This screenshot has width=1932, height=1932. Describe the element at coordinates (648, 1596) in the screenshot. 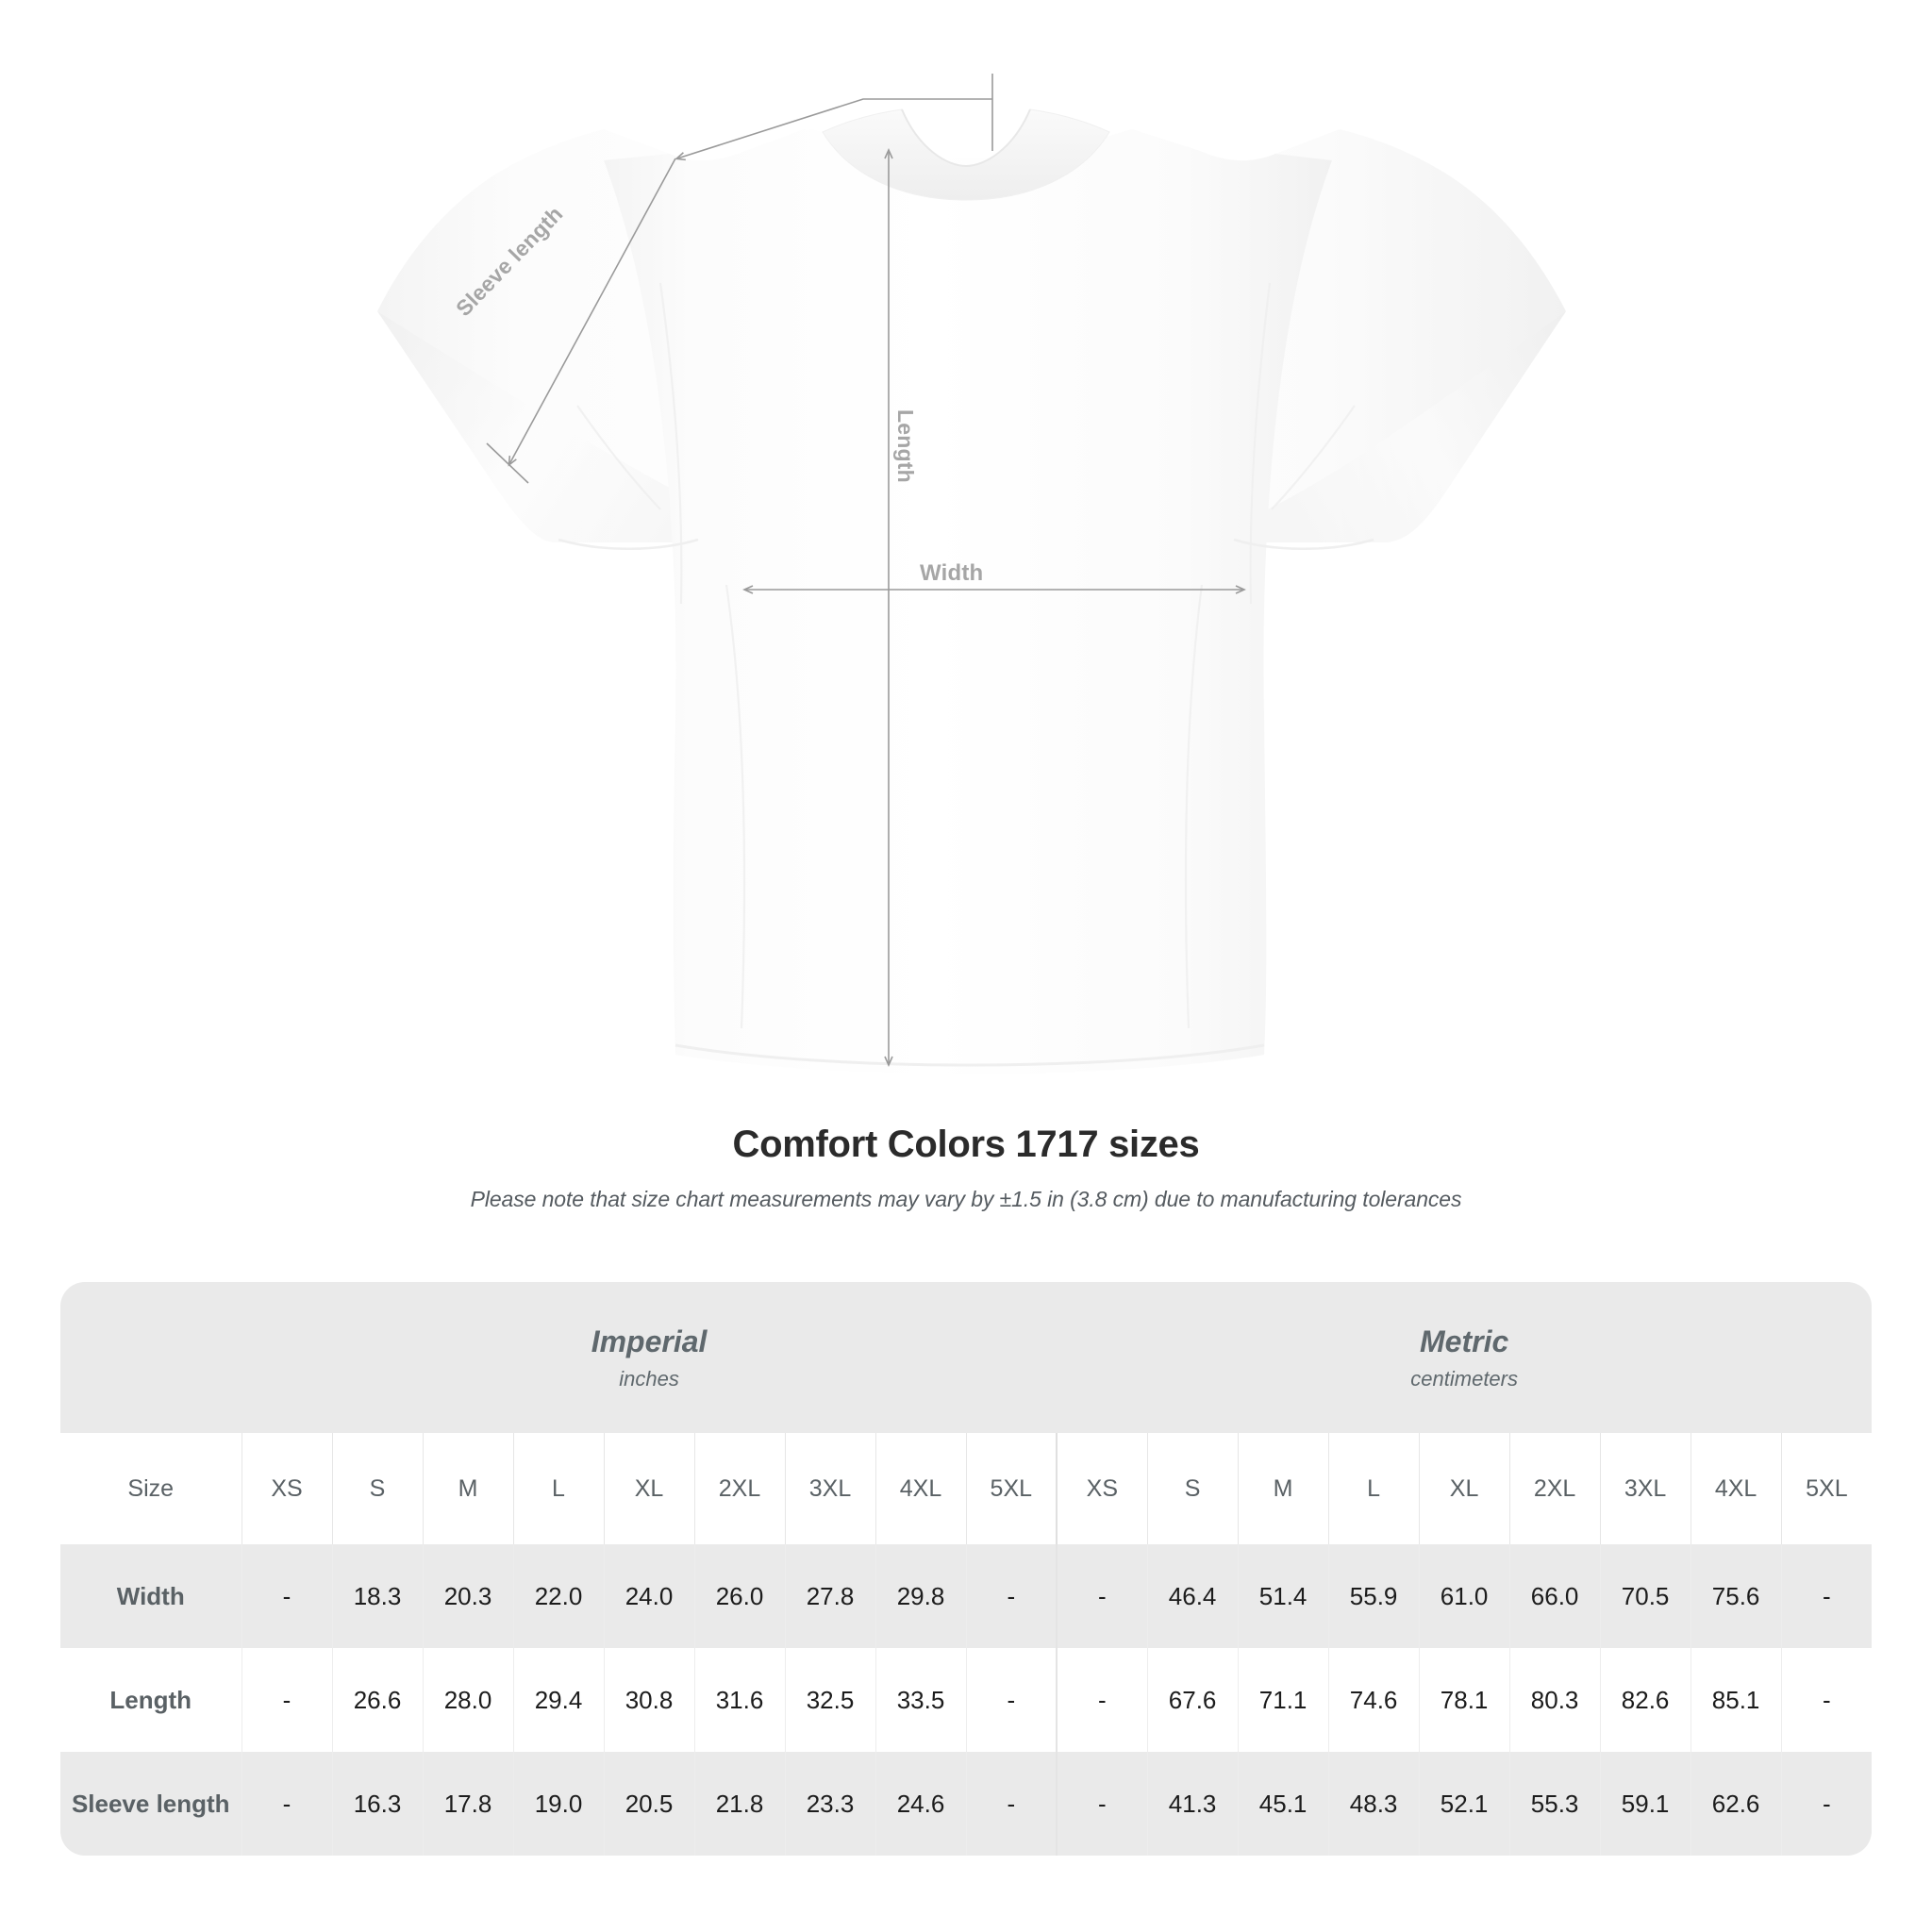

I see `cell-width-imperial-xl: 24.0` at that location.